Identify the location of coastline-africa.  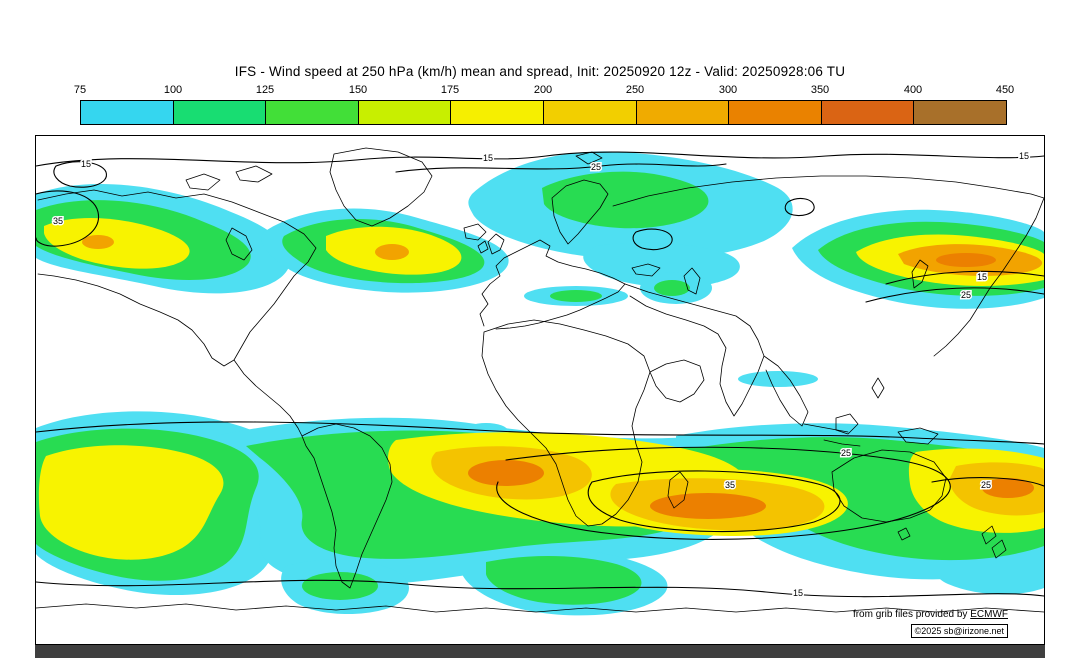
(566, 423).